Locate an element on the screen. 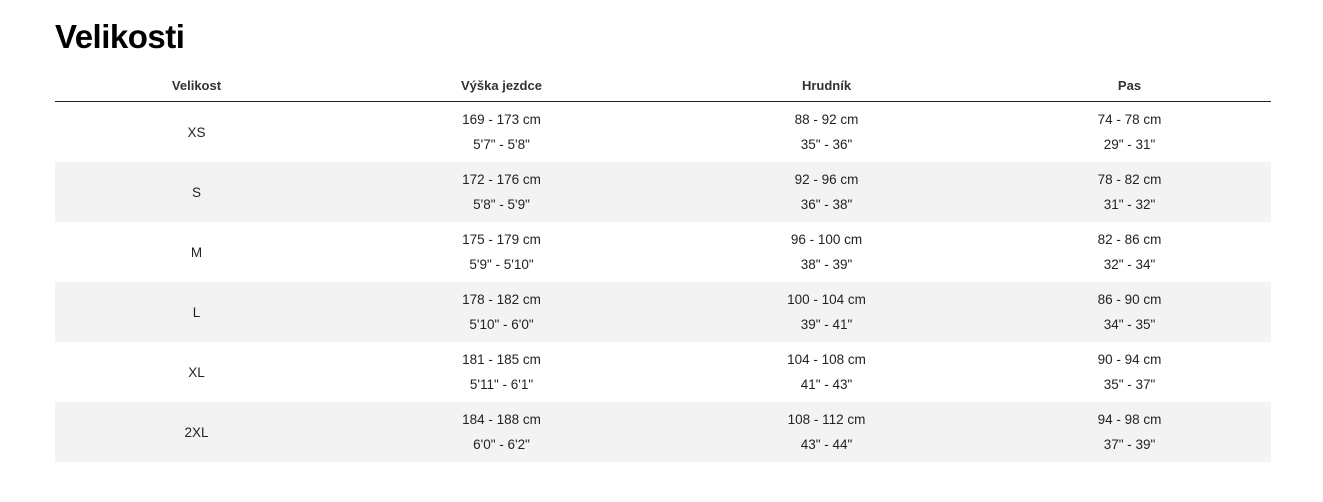 This screenshot has width=1323, height=502. size-cell: S is located at coordinates (196, 192).